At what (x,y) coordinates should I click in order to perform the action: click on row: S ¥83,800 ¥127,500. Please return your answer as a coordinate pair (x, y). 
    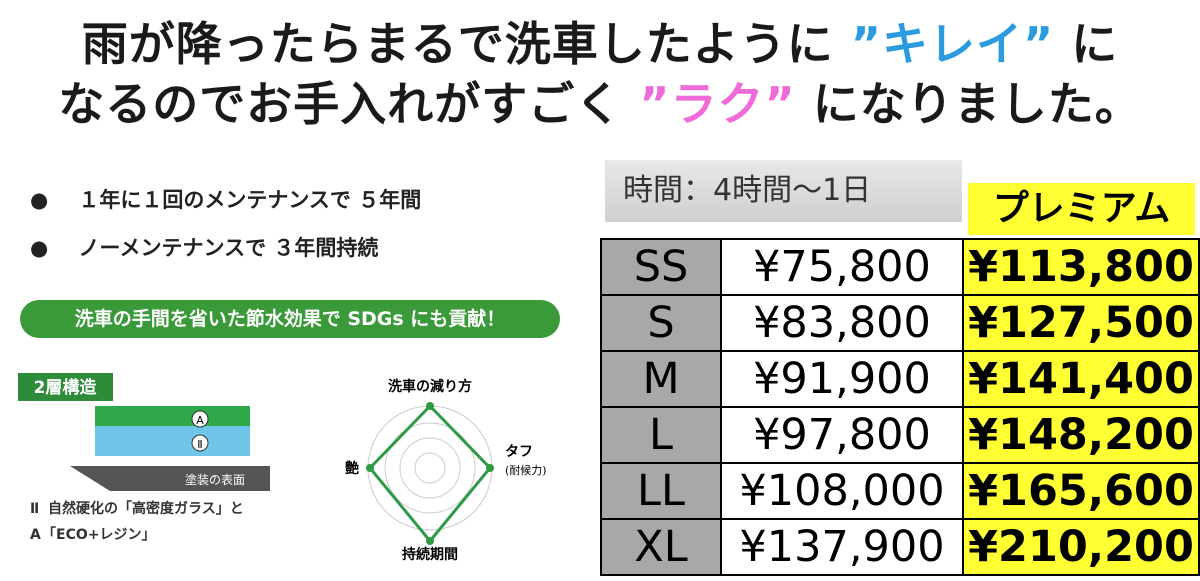
    Looking at the image, I should click on (900, 323).